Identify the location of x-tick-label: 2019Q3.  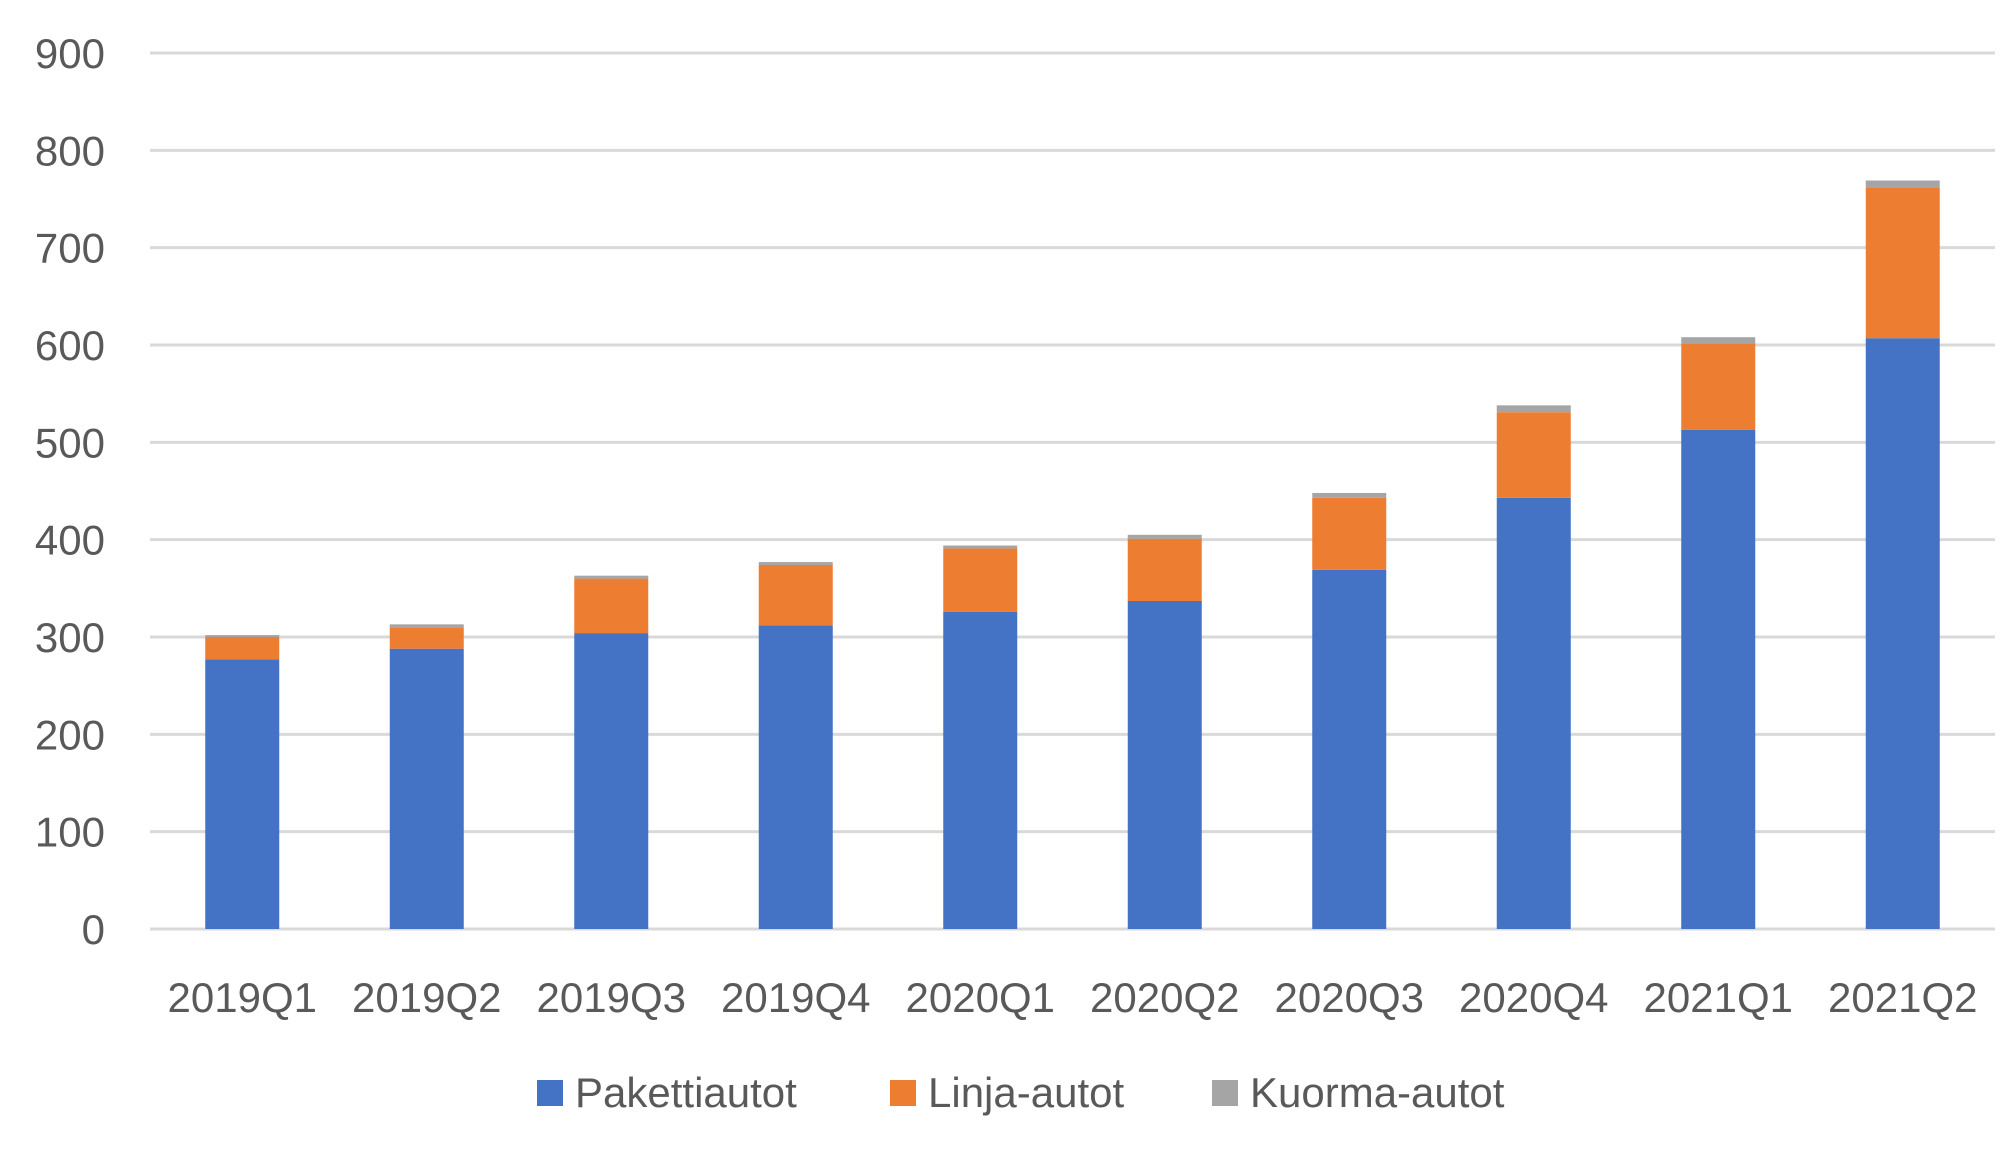
(611, 997).